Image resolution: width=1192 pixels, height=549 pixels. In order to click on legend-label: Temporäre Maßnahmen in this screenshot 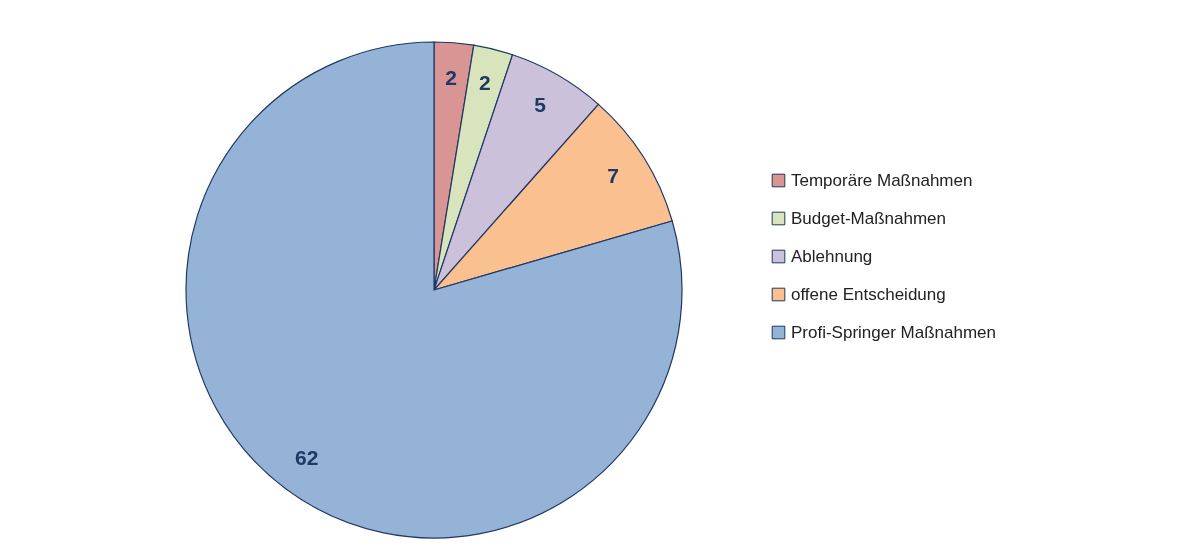, I will do `click(882, 180)`.